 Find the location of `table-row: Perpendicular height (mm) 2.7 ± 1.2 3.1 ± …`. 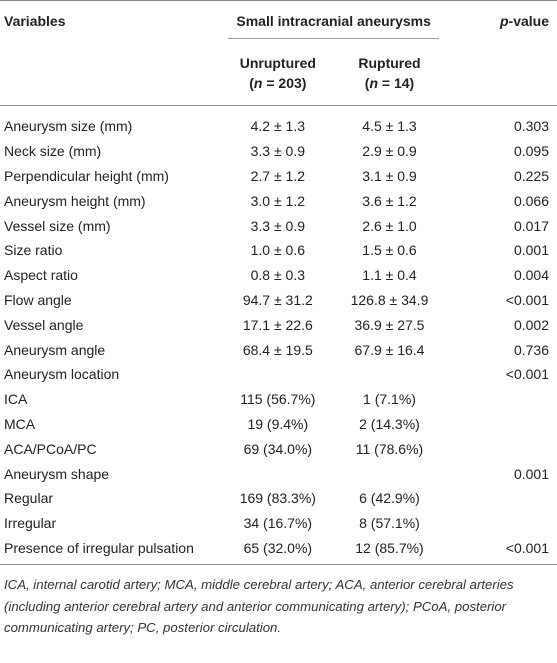

table-row: Perpendicular height (mm) 2.7 ± 1.2 3.1 ± … is located at coordinates (278, 176).